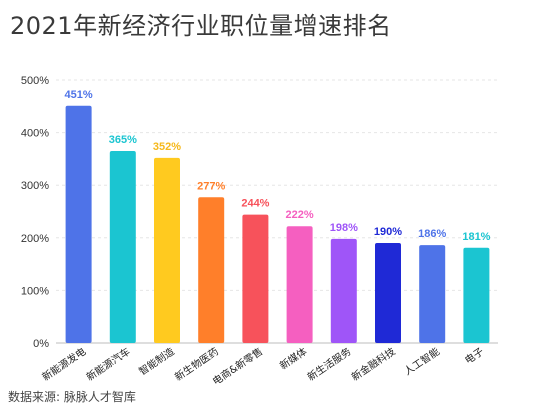 Image resolution: width=551 pixels, height=410 pixels. I want to click on data-label: 365%, so click(123, 140).